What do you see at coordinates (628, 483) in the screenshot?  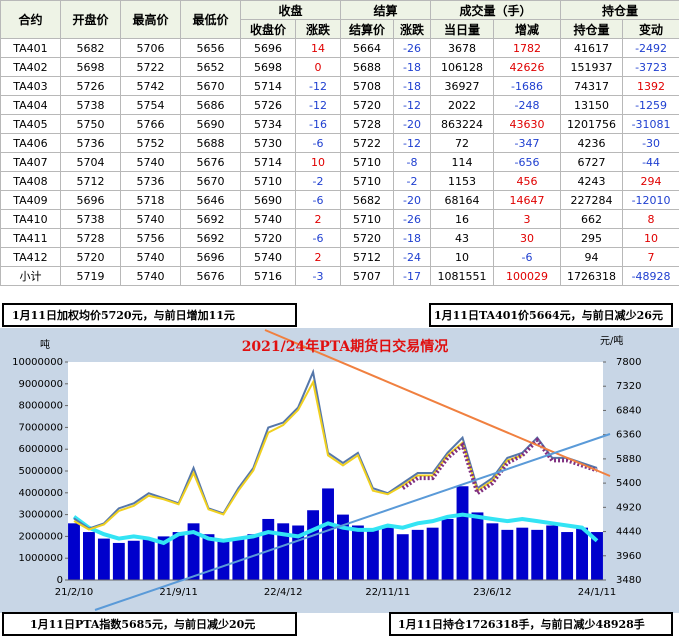 I see `y2-tick-label: 5400` at bounding box center [628, 483].